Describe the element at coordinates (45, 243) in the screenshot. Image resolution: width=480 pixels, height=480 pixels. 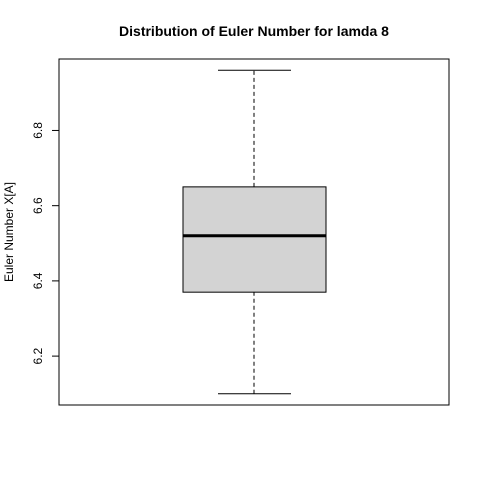
I see `y-axis: 6.2 6.4 6.6 6.8` at that location.